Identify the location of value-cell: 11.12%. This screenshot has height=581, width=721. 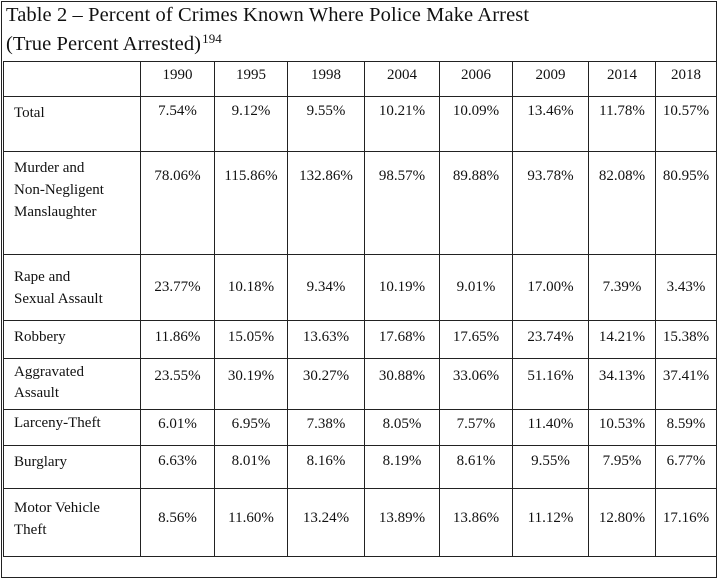
(550, 522).